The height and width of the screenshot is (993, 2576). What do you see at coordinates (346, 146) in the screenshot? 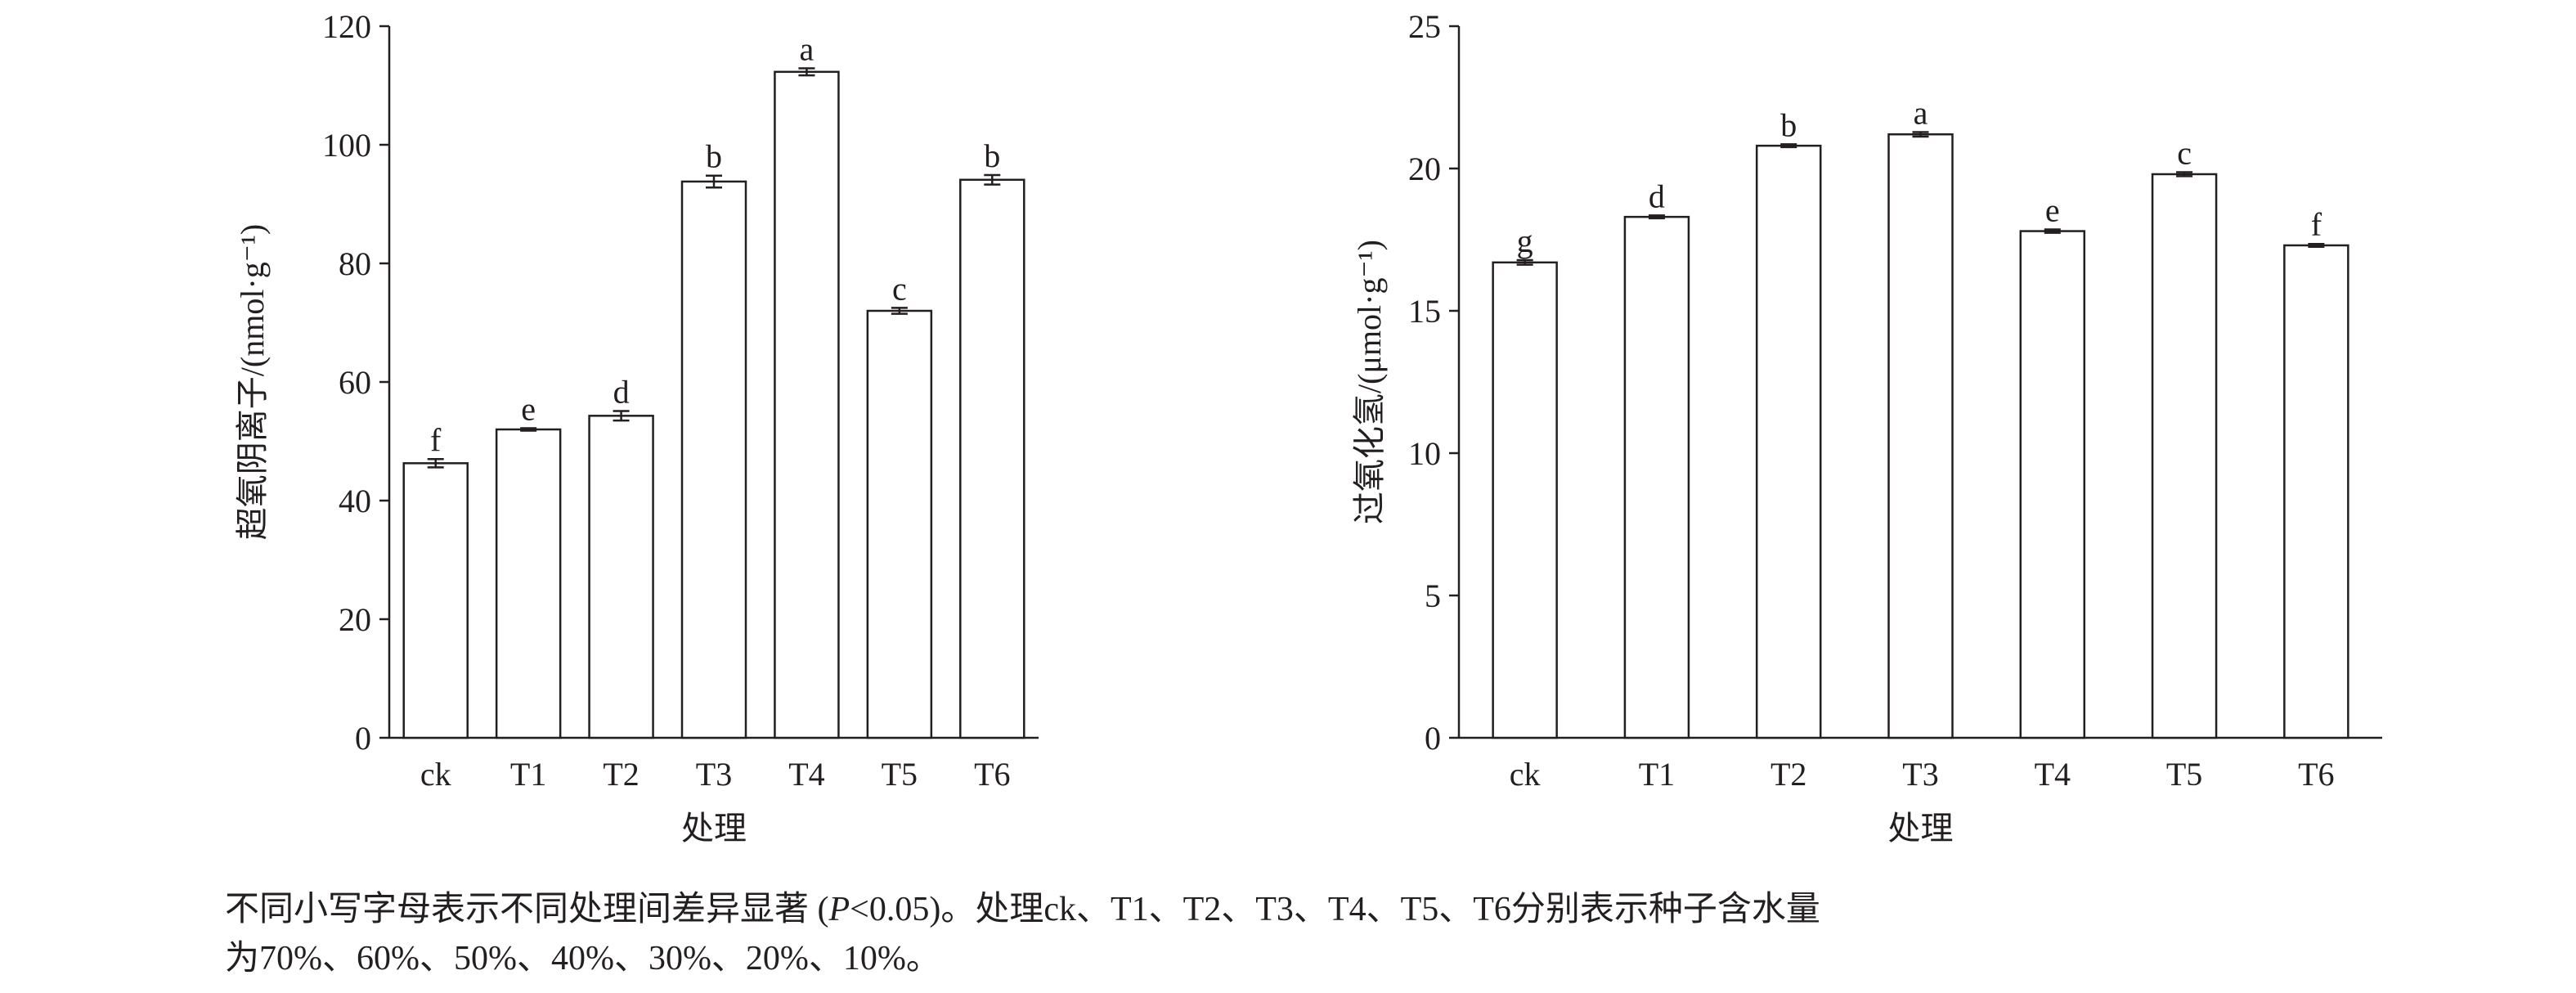
I see `y-tick-label: 100` at bounding box center [346, 146].